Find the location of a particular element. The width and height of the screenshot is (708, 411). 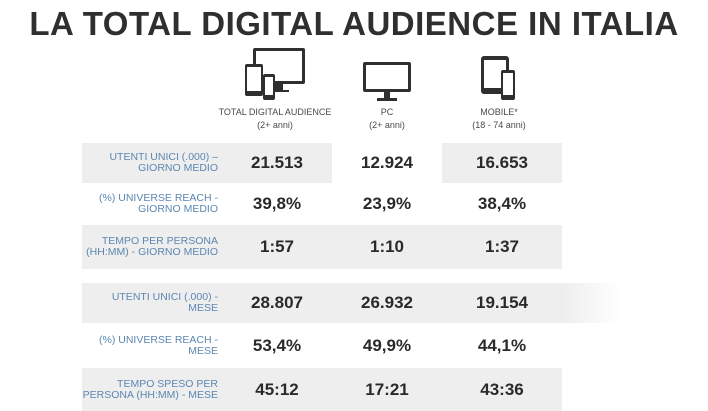

table-cell: 39,8% is located at coordinates (277, 203).